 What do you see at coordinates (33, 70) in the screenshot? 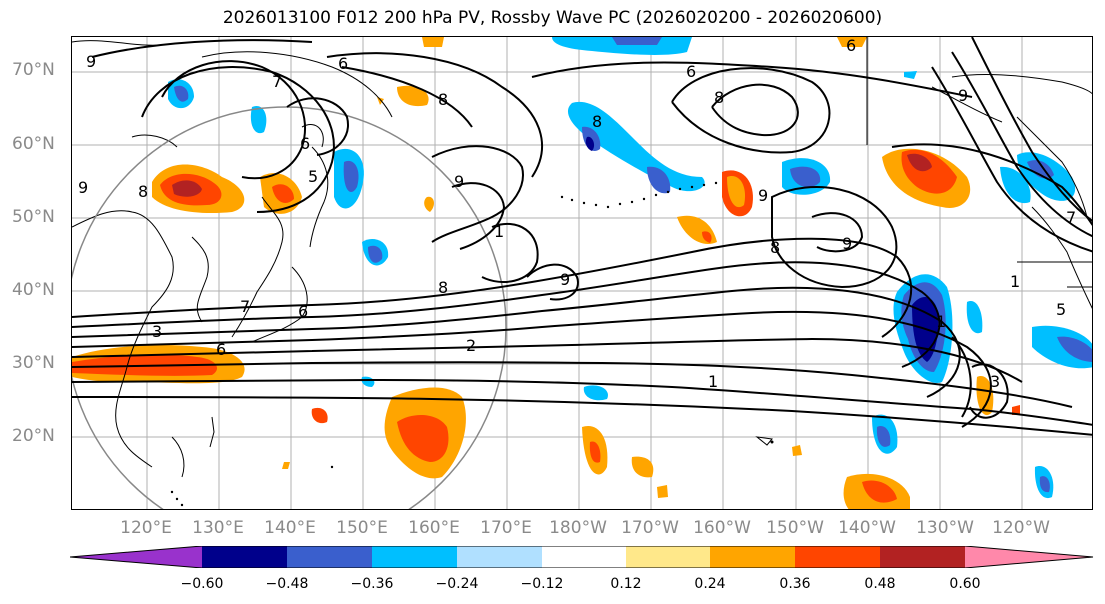
I see `lat-label-70n: 70°N` at bounding box center [33, 70].